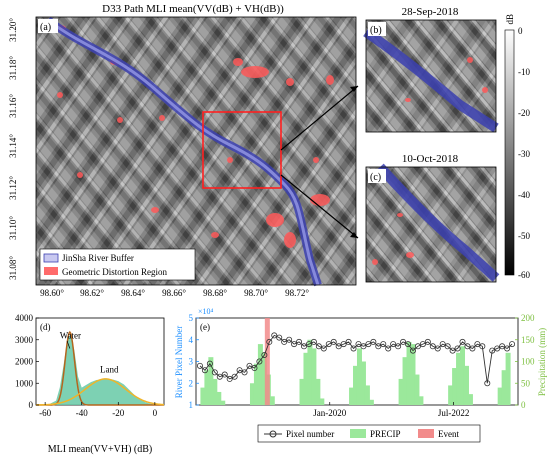 The height and width of the screenshot is (473, 550). I want to click on colorbar: dB 0 -10 -20 -30 -40 -50 -60, so click(517, 147).